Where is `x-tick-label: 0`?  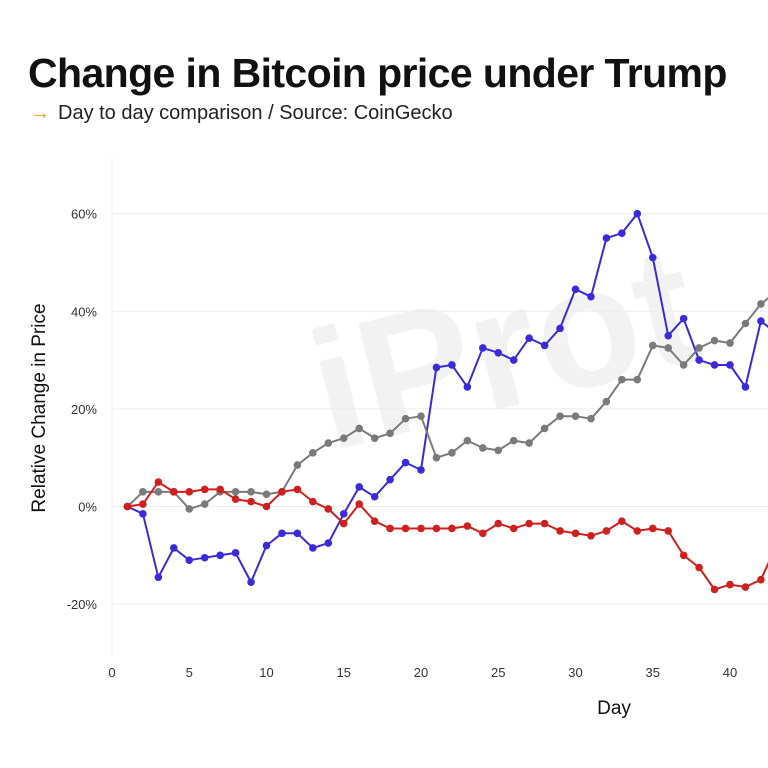 x-tick-label: 0 is located at coordinates (111, 672).